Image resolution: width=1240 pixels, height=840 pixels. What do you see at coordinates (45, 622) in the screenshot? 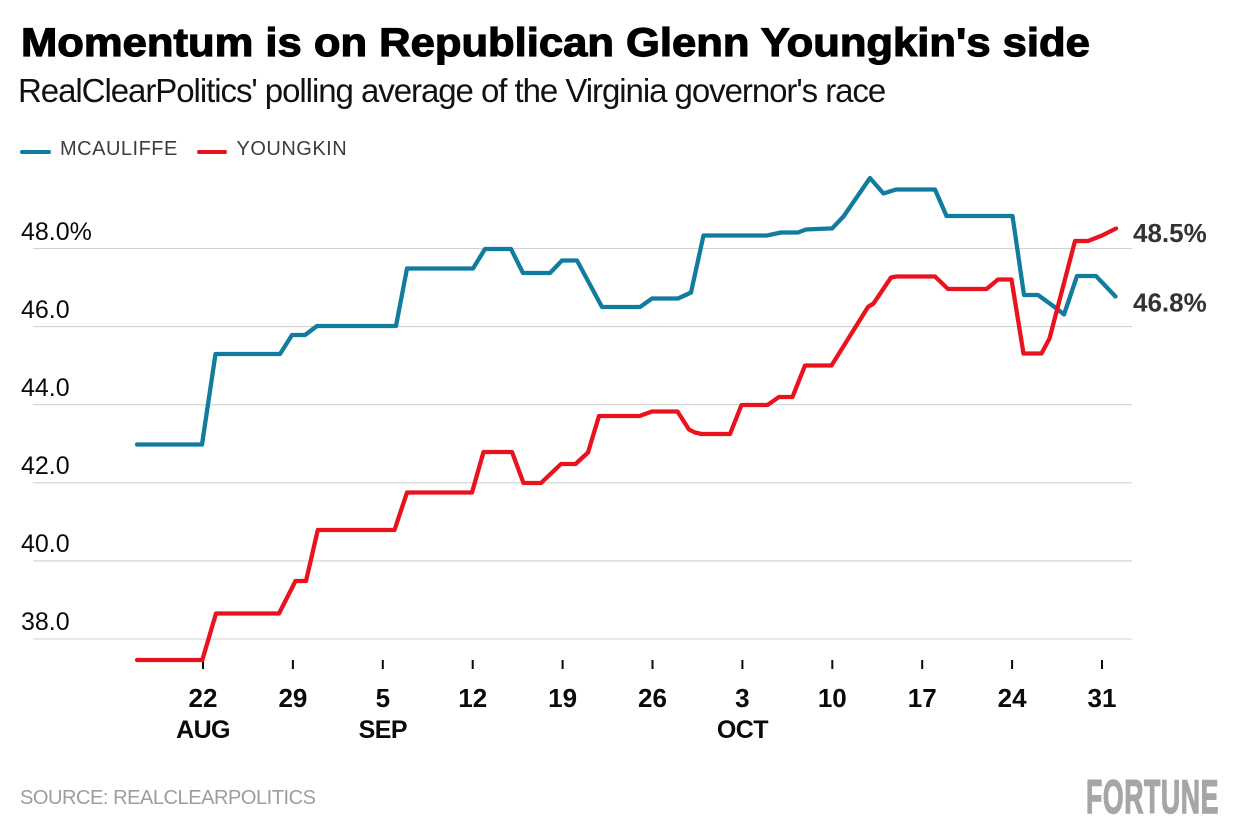
I see `svg-text: 38.0` at bounding box center [45, 622].